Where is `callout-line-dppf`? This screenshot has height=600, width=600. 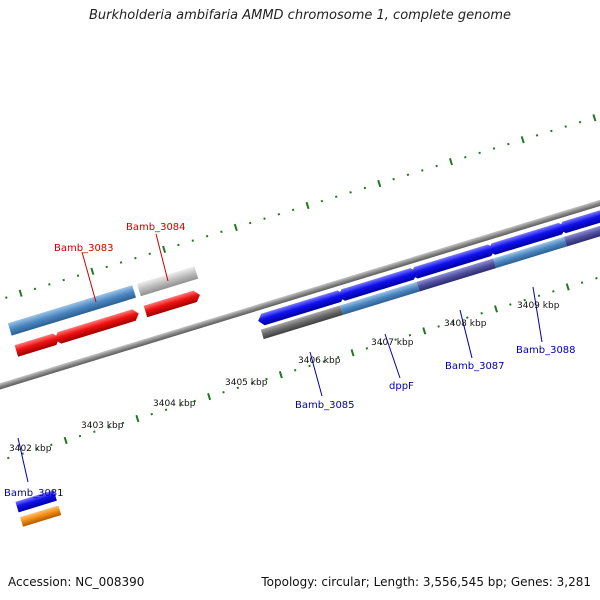 callout-line-dppf is located at coordinates (392, 356).